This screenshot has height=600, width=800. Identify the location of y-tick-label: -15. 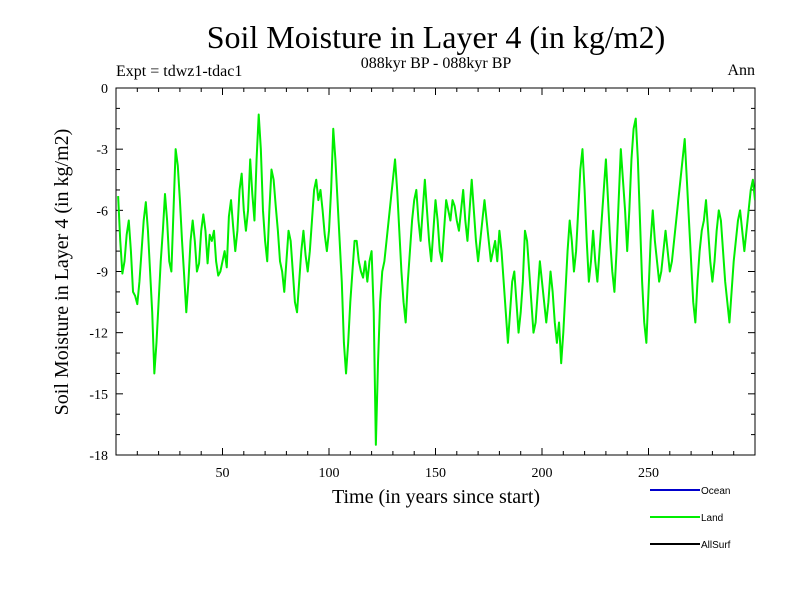
(98, 395).